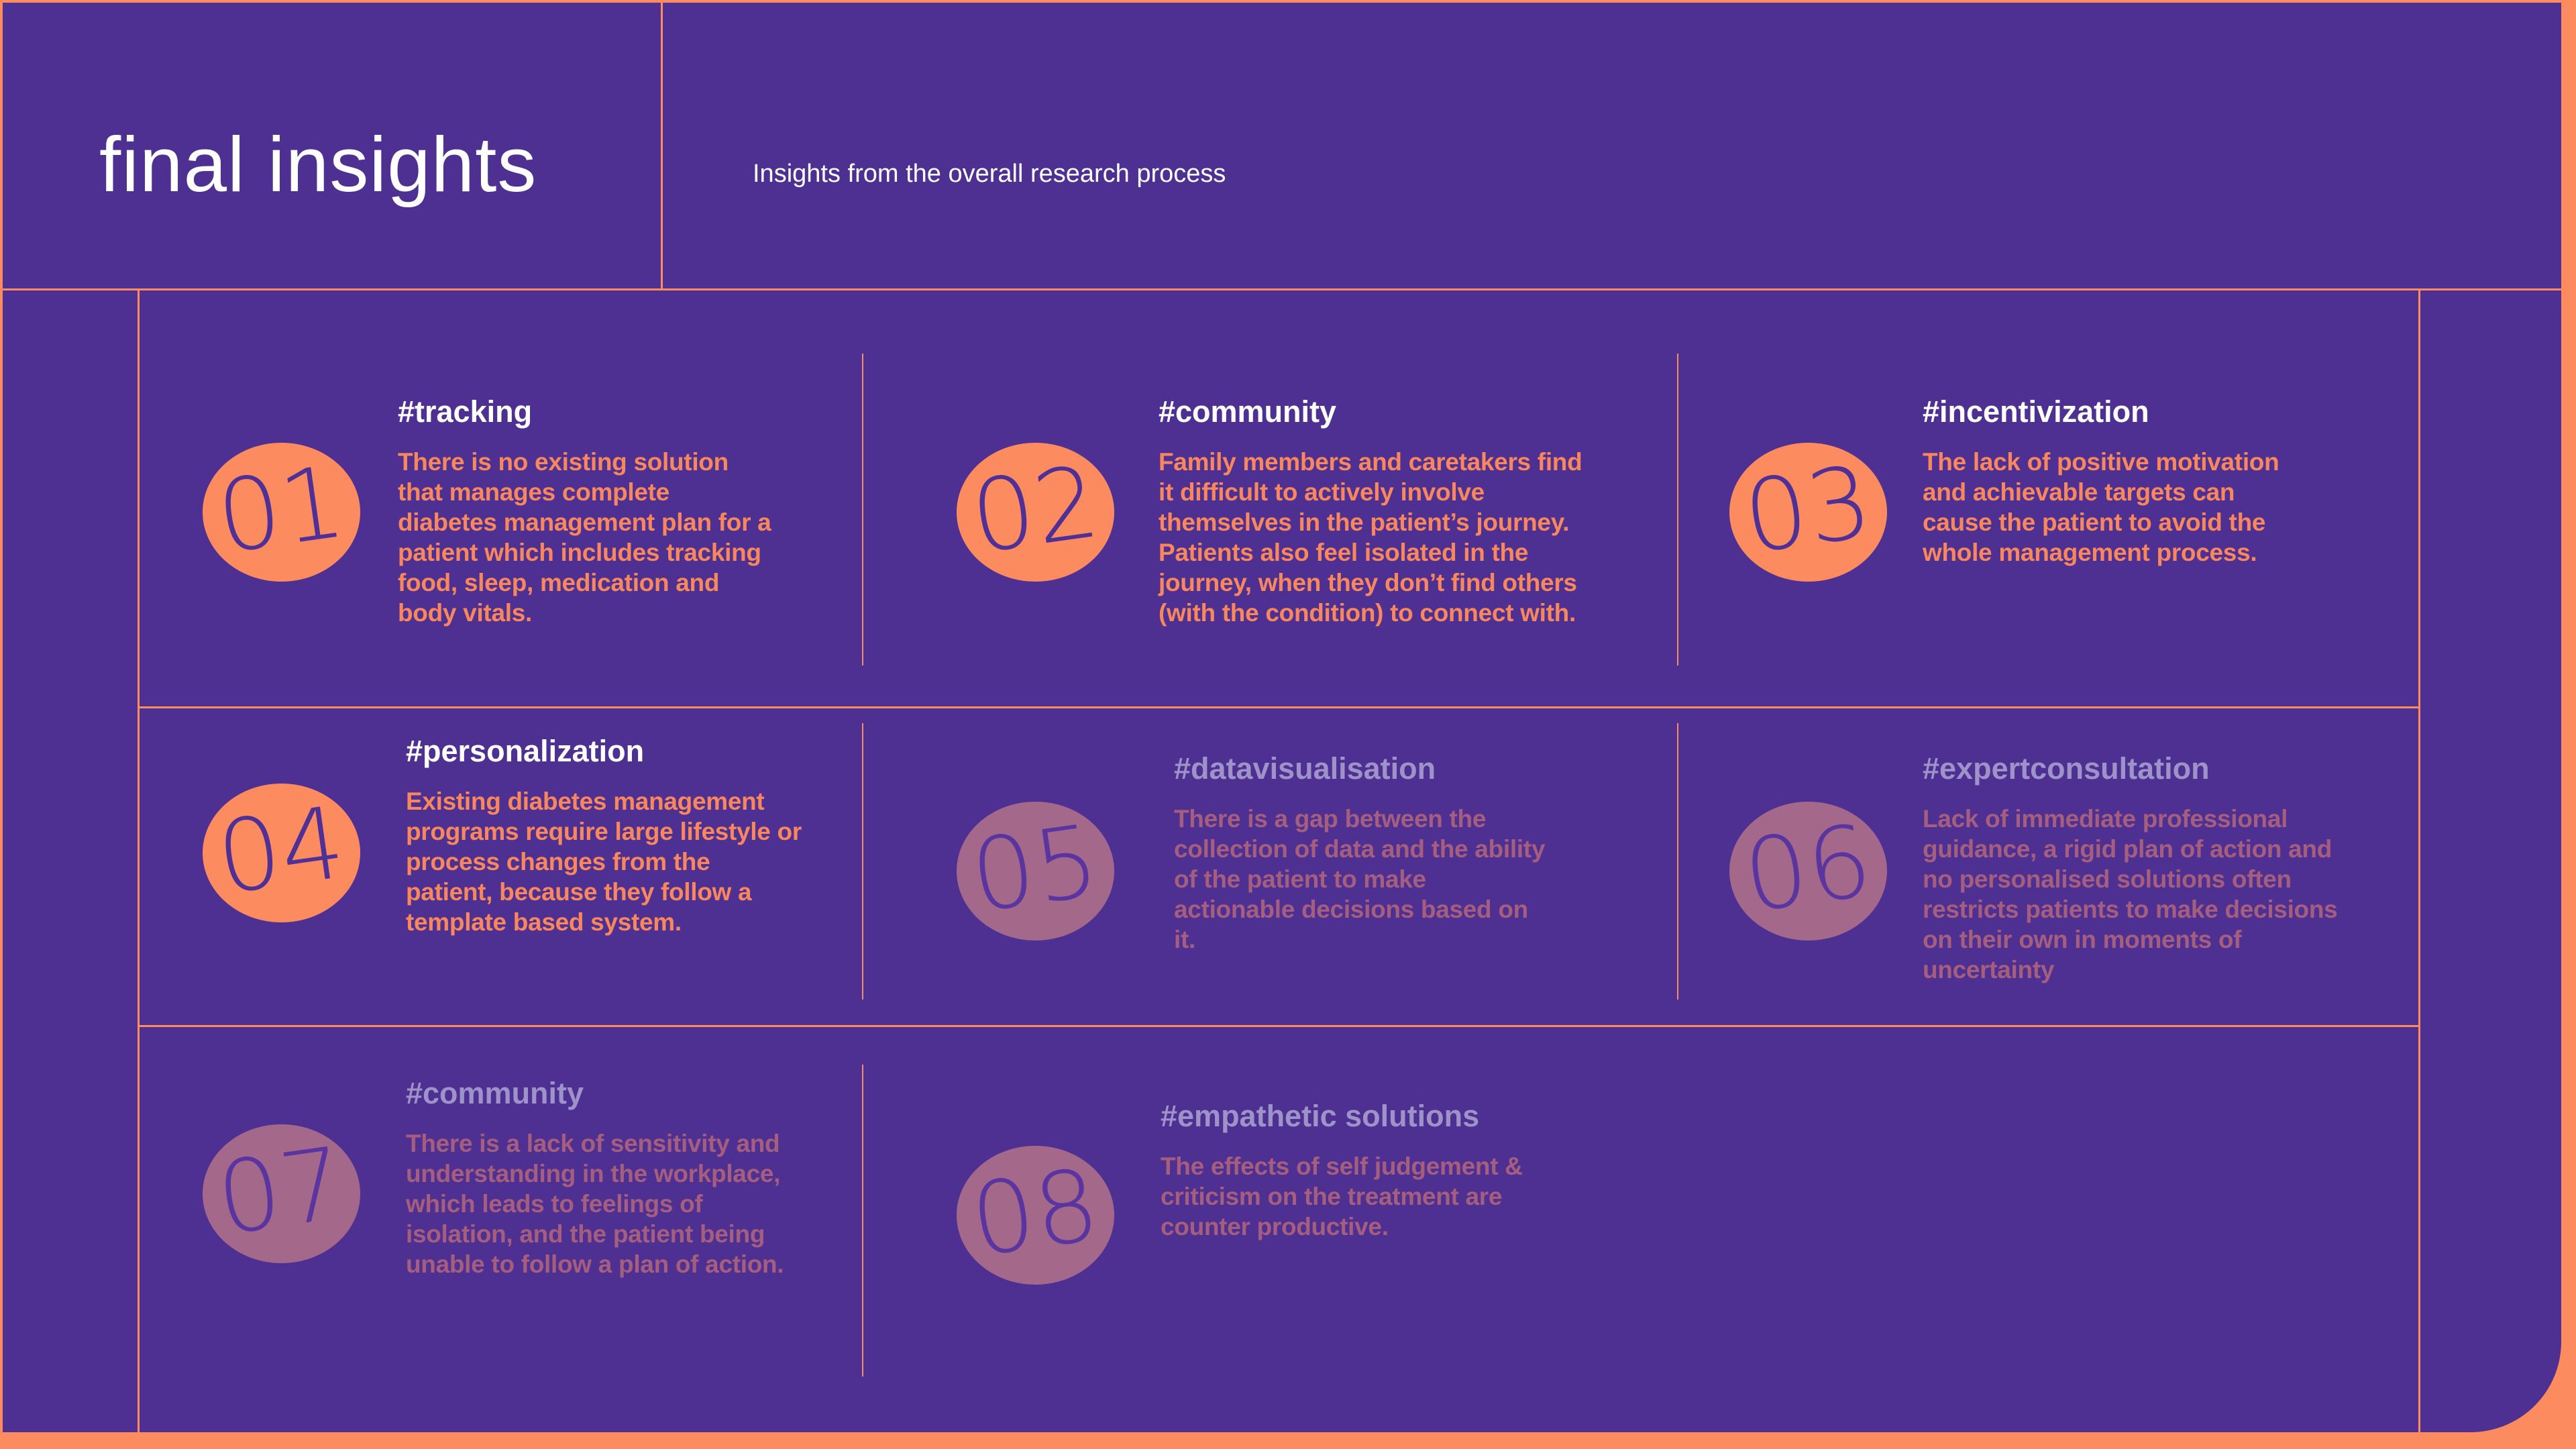 The width and height of the screenshot is (2576, 1449). What do you see at coordinates (1035, 868) in the screenshot?
I see `insight-number: 05` at bounding box center [1035, 868].